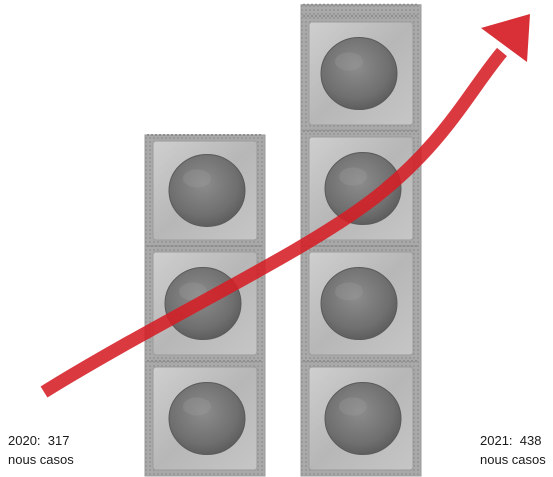 The width and height of the screenshot is (553, 477). What do you see at coordinates (513, 459) in the screenshot?
I see `label-2021-unit: nous casos` at bounding box center [513, 459].